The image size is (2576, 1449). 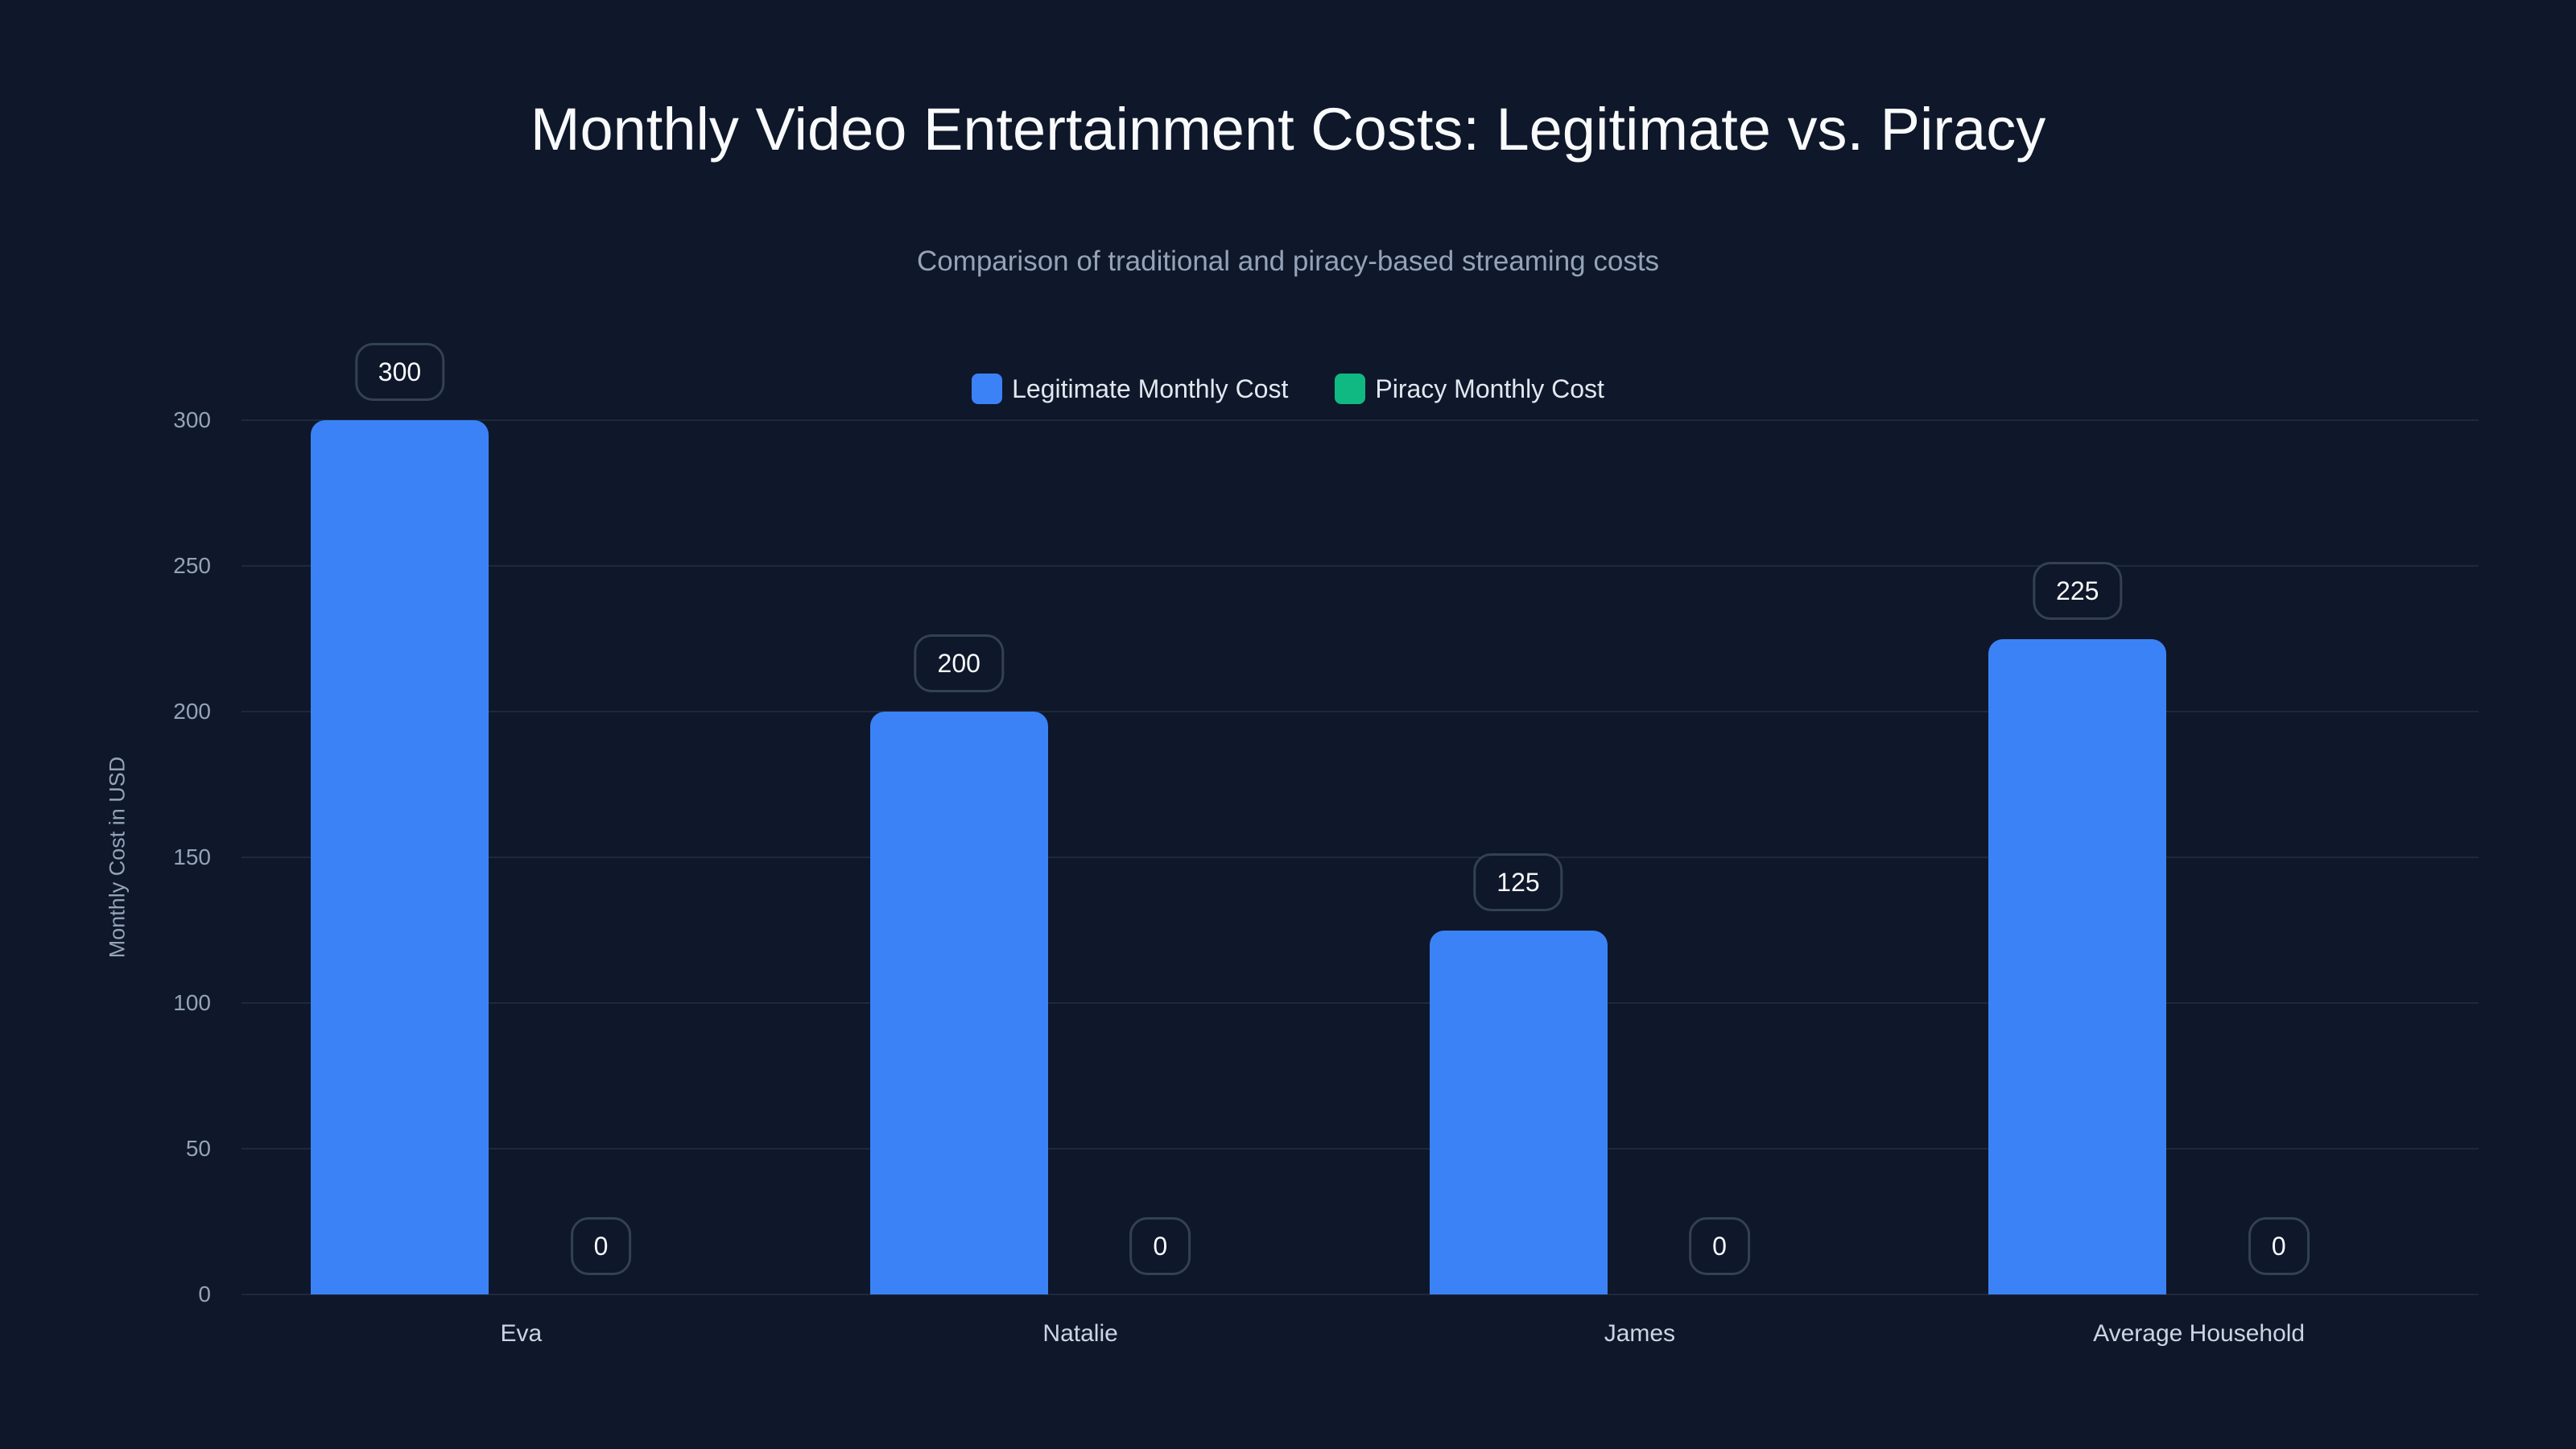 What do you see at coordinates (192, 565) in the screenshot?
I see `y-tick-label: 250` at bounding box center [192, 565].